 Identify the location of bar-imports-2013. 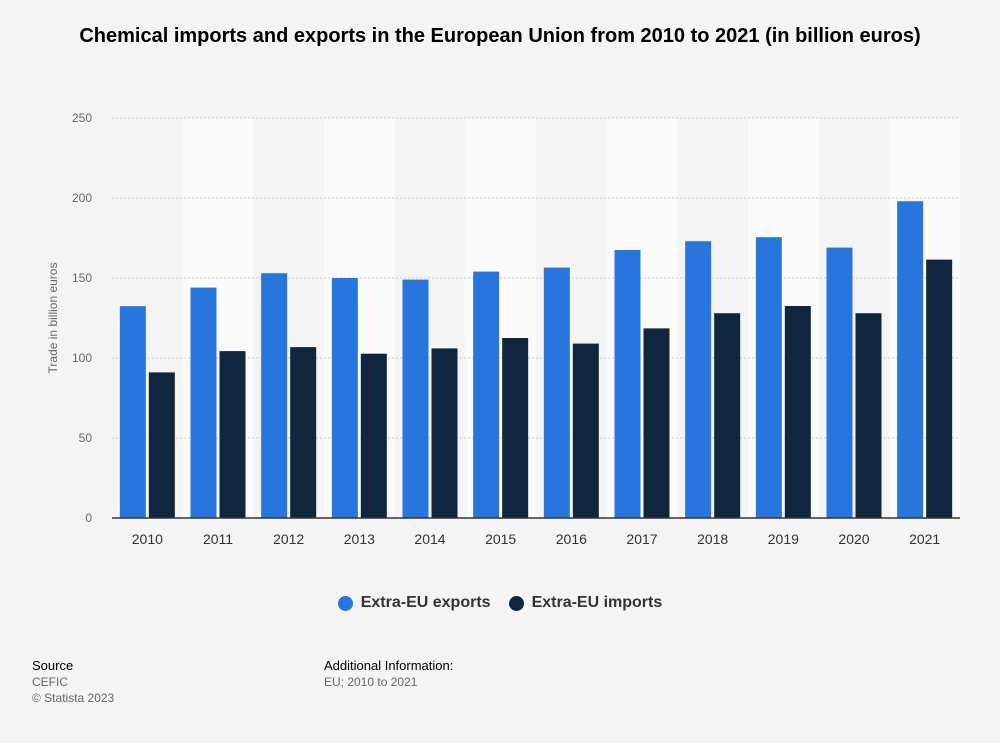
(373, 435).